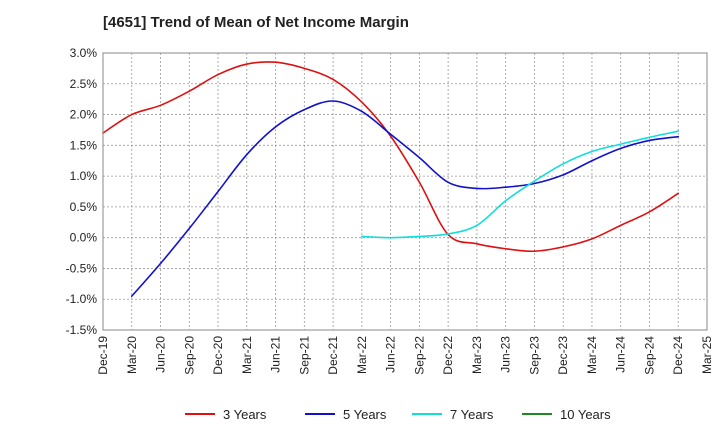 The height and width of the screenshot is (440, 720). What do you see at coordinates (678, 355) in the screenshot?
I see `x-tick-label: Dec-24` at bounding box center [678, 355].